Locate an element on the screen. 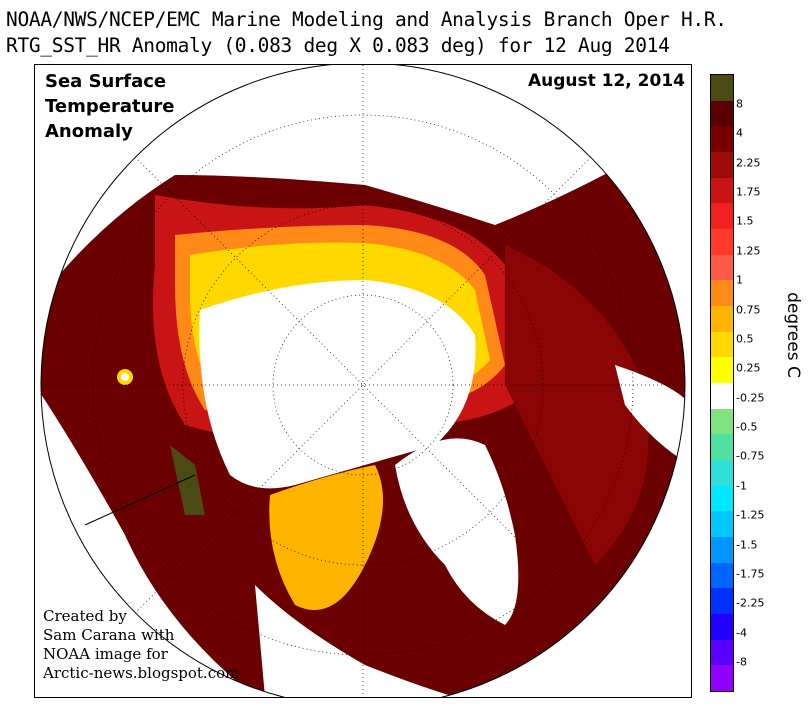 The width and height of the screenshot is (810, 710). credit-line: Arctic-news.blogspot.com is located at coordinates (141, 673).